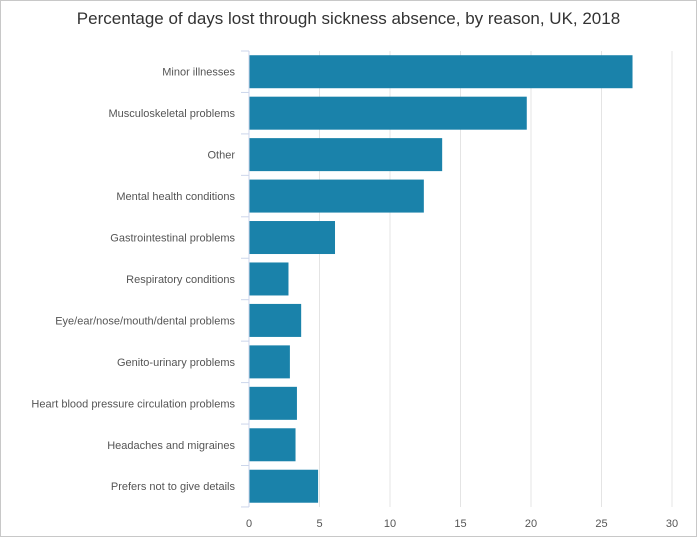 The height and width of the screenshot is (537, 697). What do you see at coordinates (145, 321) in the screenshot?
I see `category-label: Eye/ear/nose/mouth/dental problems` at bounding box center [145, 321].